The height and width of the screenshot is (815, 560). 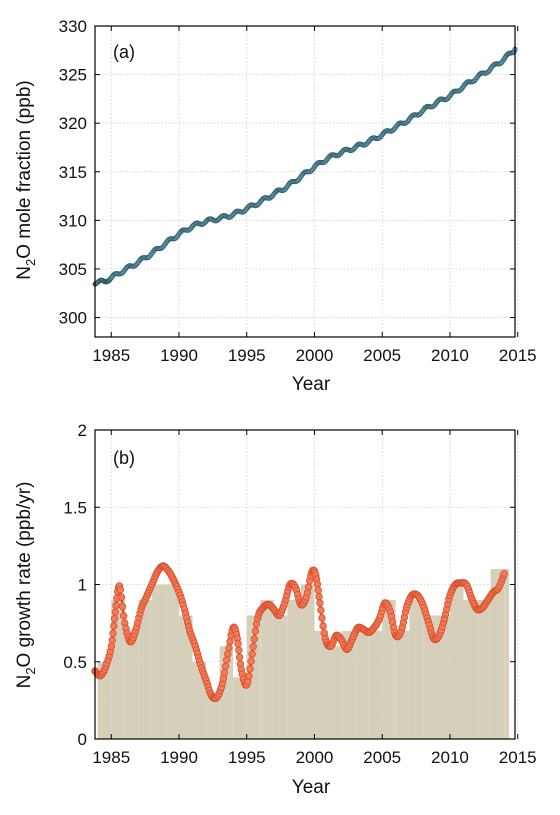 I want to click on y-tick-label: 1, so click(x=82, y=585).